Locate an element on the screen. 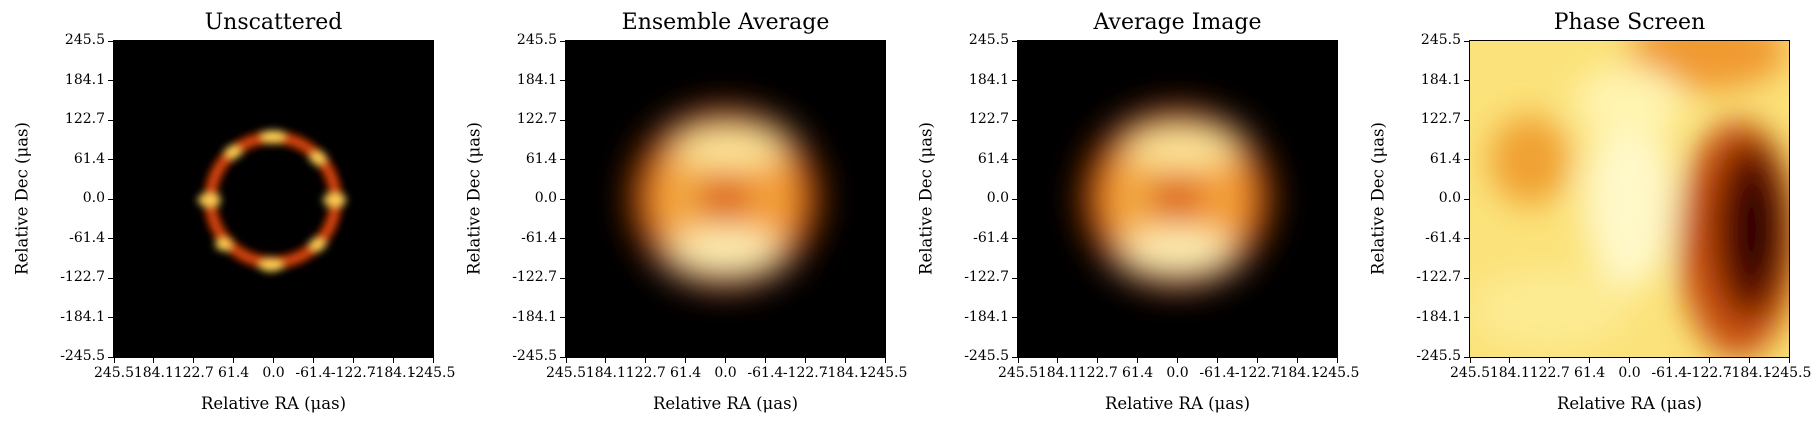 This screenshot has height=435, width=1817. ring-bottom-bright is located at coordinates (725, 249).